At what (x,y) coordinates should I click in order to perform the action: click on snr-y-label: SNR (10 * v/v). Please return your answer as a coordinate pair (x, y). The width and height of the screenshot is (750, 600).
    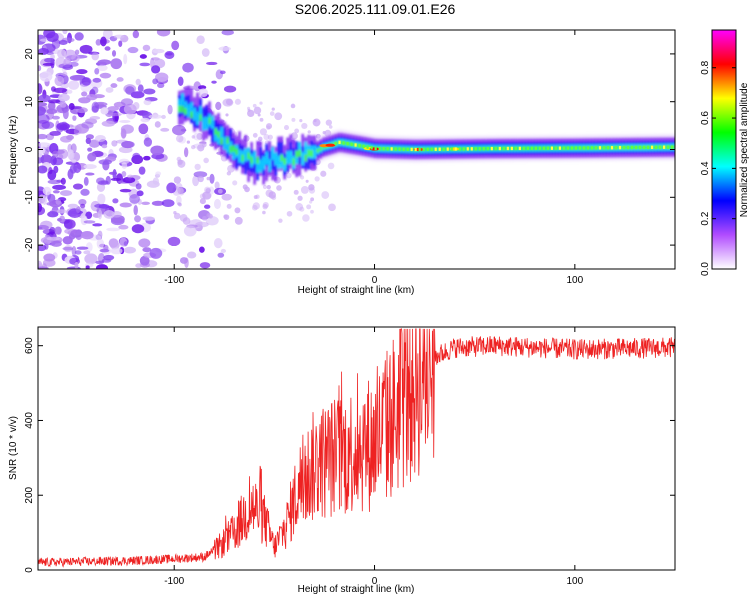
    Looking at the image, I should click on (13, 448).